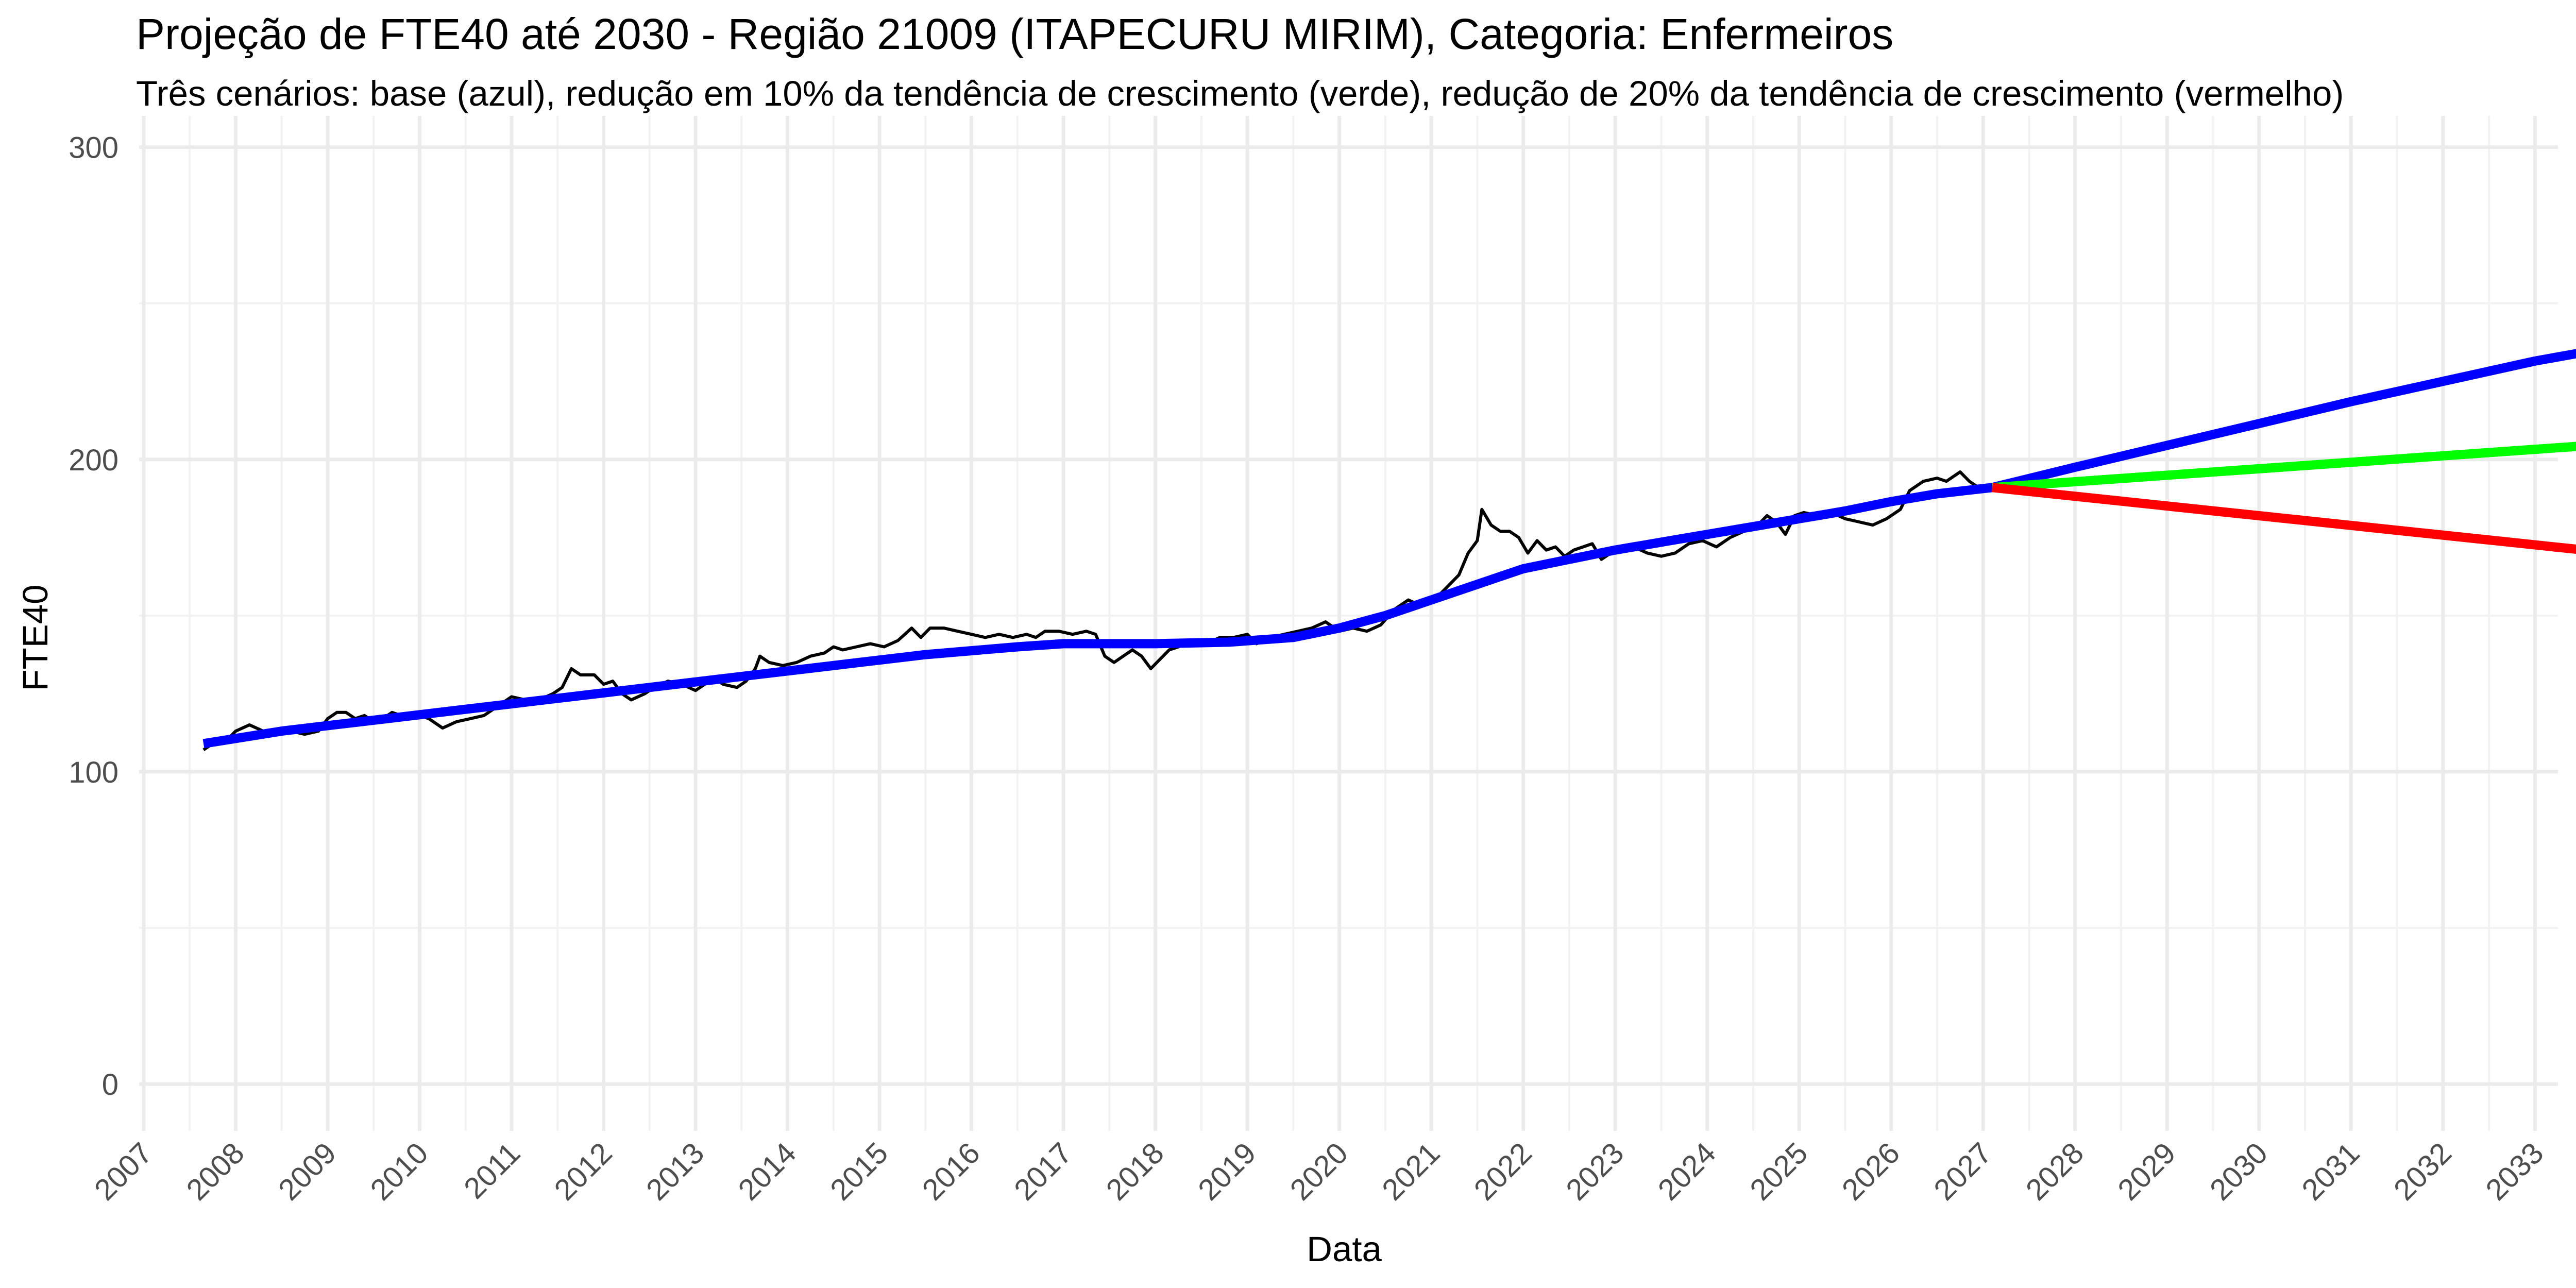 The image size is (2576, 1288). I want to click on x-tick-label: 2031, so click(2330, 1171).